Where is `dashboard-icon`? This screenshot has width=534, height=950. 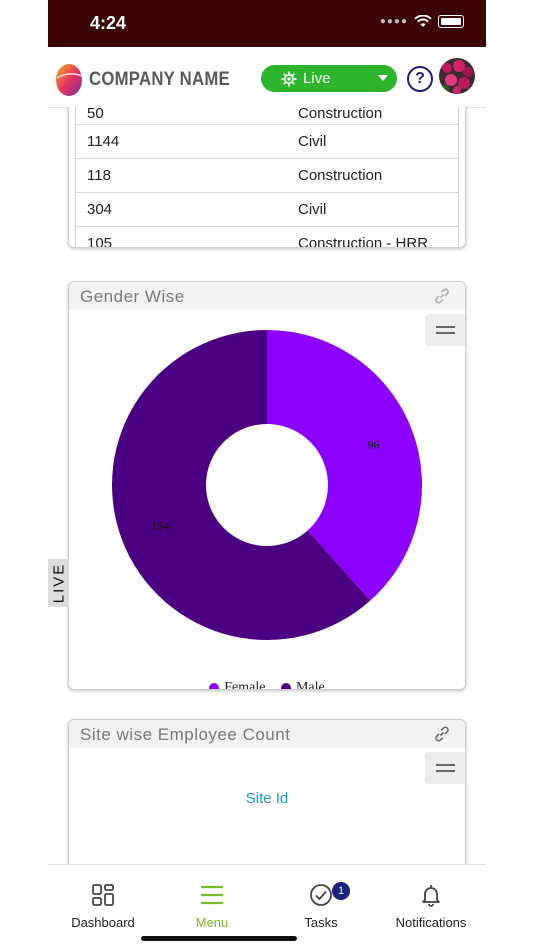
dashboard-icon is located at coordinates (103, 895).